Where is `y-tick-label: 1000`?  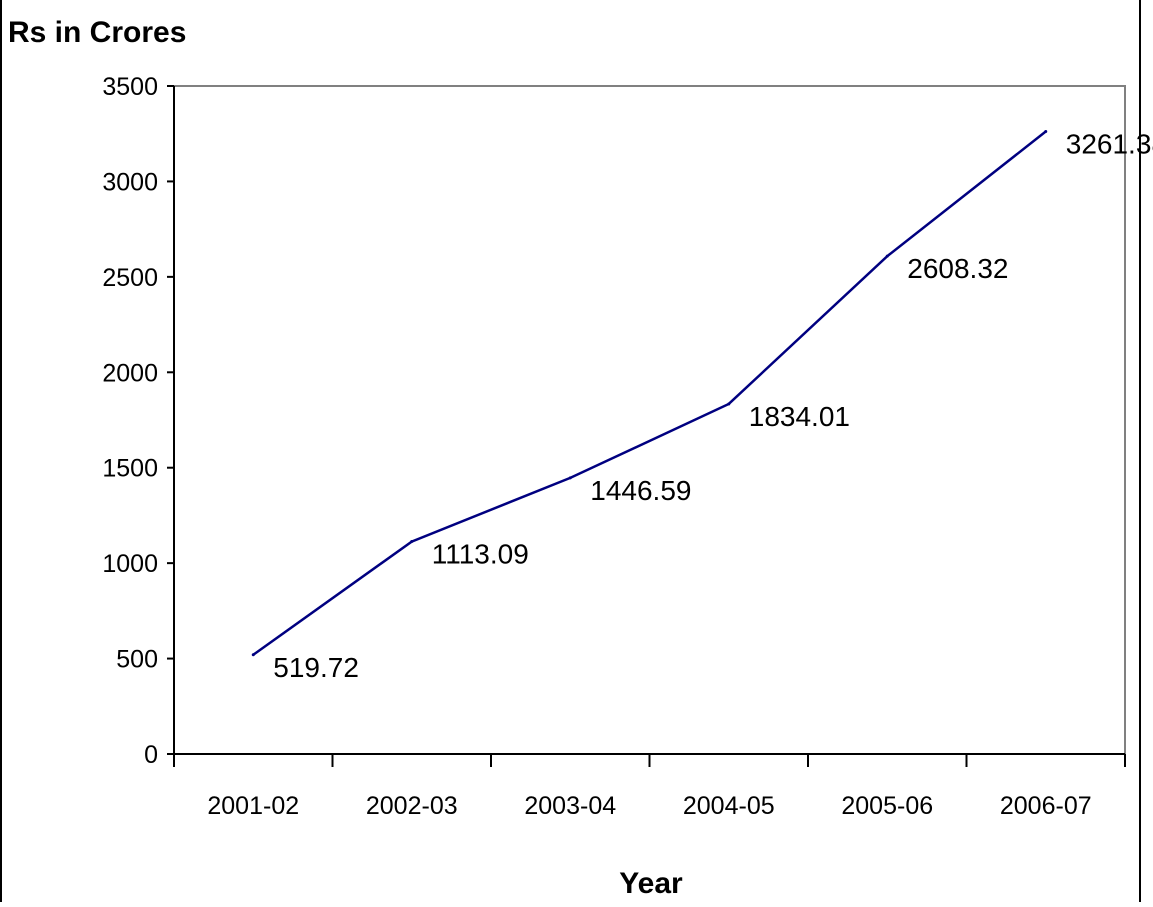 y-tick-label: 1000 is located at coordinates (130, 564).